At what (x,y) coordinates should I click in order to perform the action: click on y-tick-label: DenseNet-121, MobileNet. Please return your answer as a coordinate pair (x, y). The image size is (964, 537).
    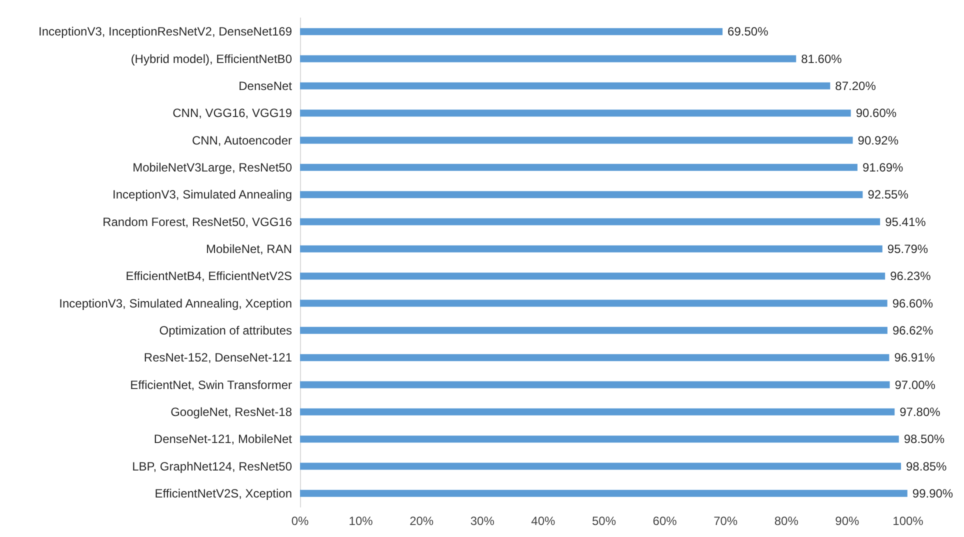
    Looking at the image, I should click on (223, 439).